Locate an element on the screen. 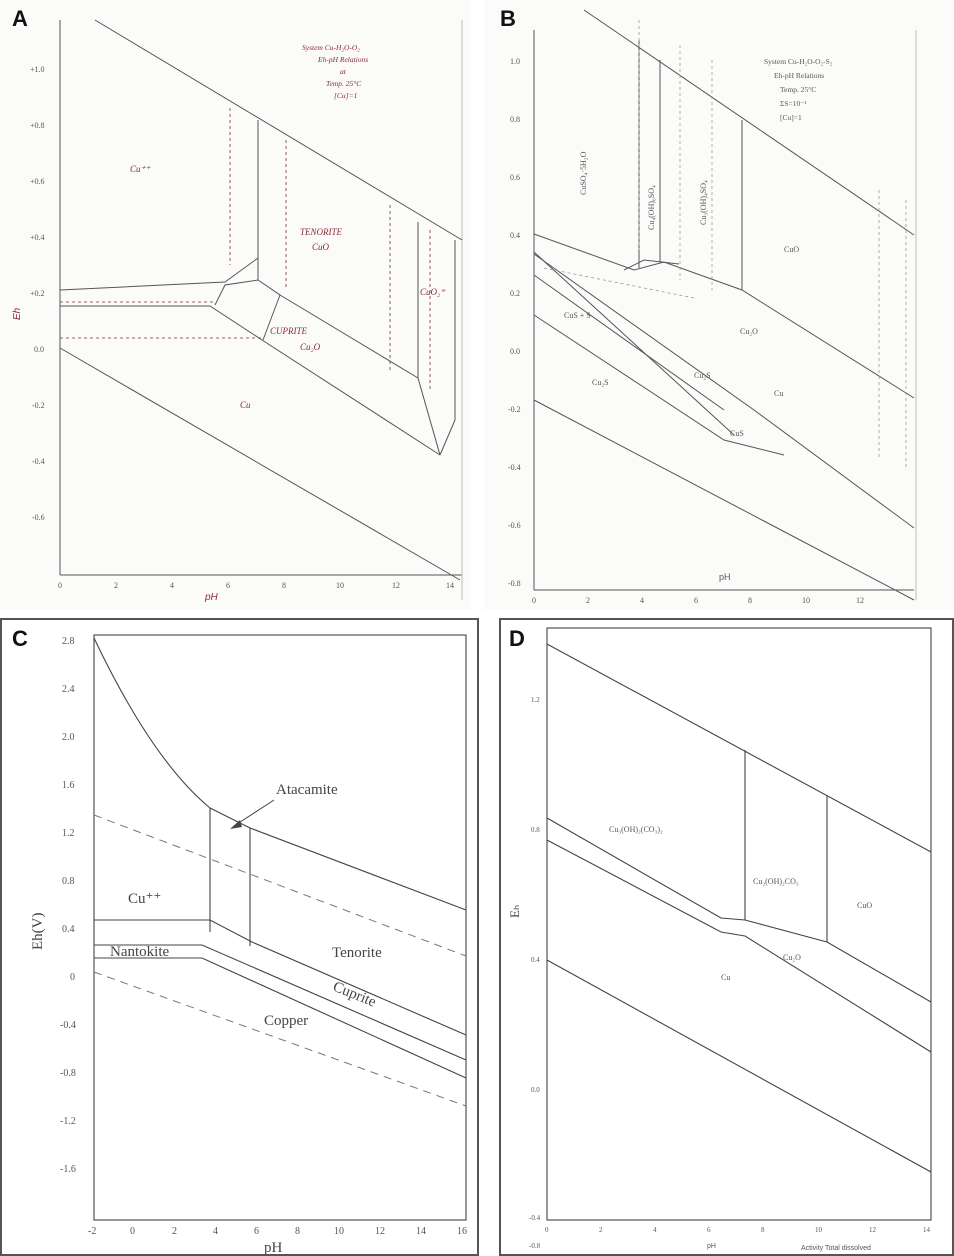 The image size is (954, 1256). panel-b-ytick: 1.0 is located at coordinates (515, 61).